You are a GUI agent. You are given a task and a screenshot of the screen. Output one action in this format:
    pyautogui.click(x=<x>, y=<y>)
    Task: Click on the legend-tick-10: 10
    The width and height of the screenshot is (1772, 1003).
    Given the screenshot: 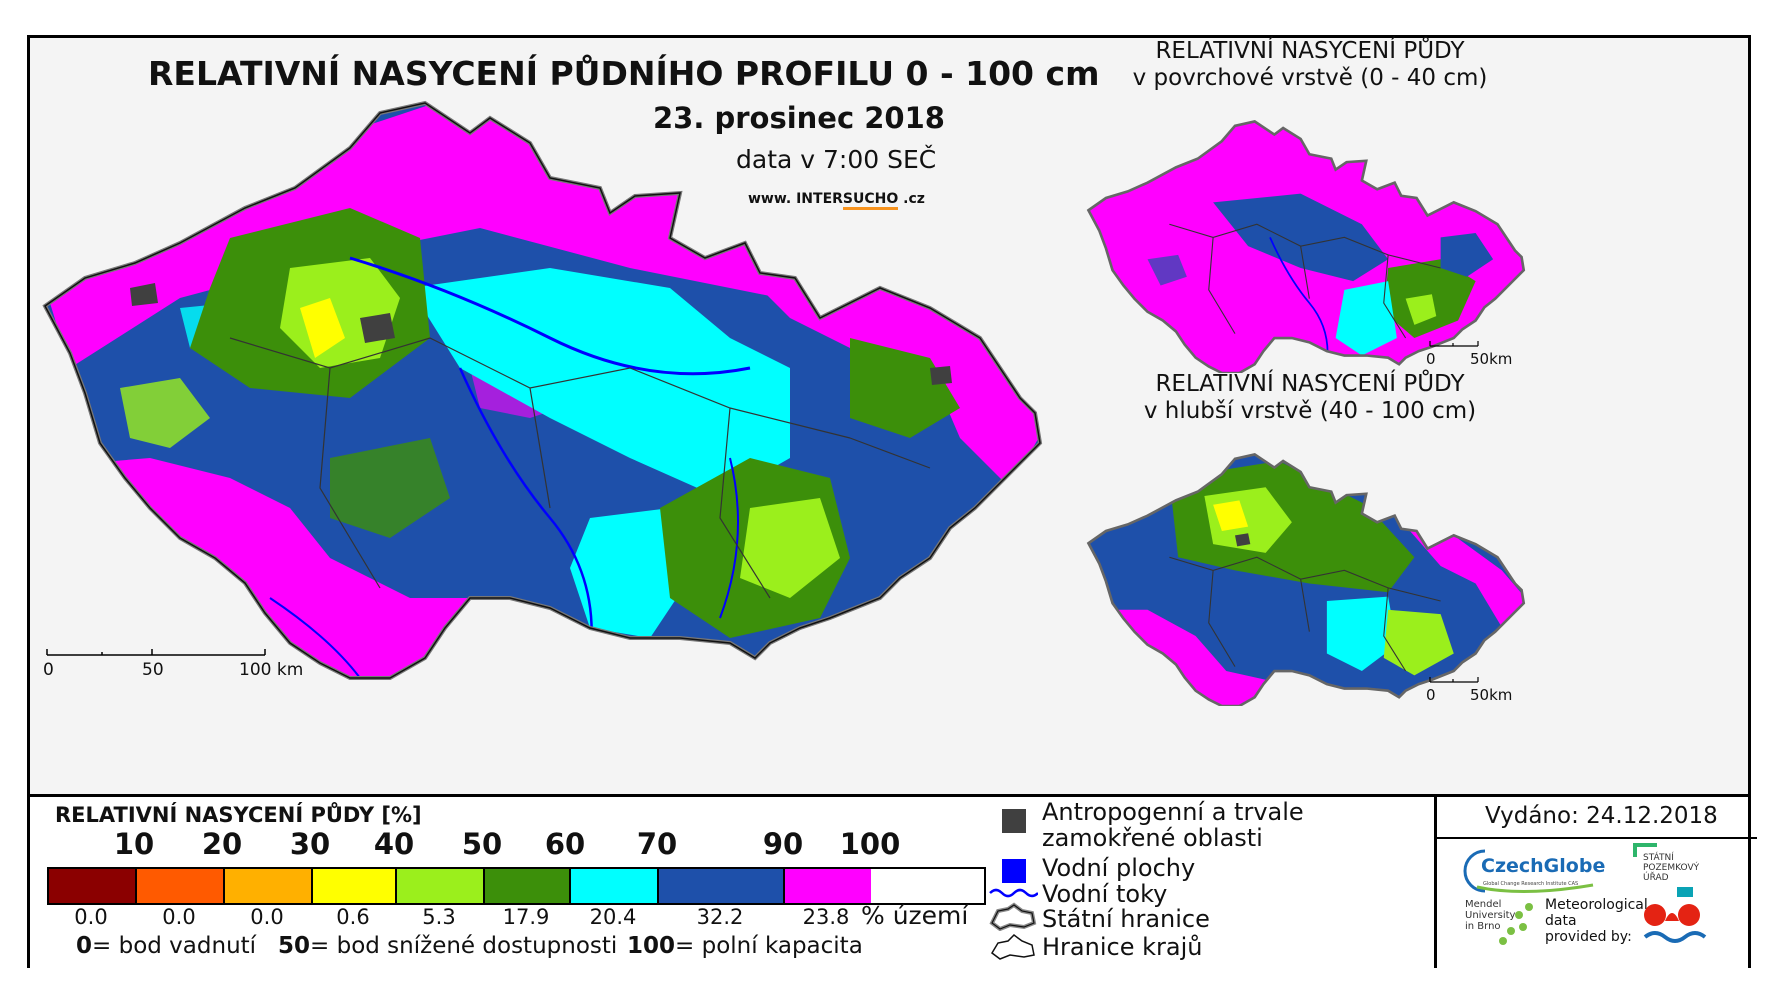 What is the action you would take?
    pyautogui.click(x=134, y=844)
    